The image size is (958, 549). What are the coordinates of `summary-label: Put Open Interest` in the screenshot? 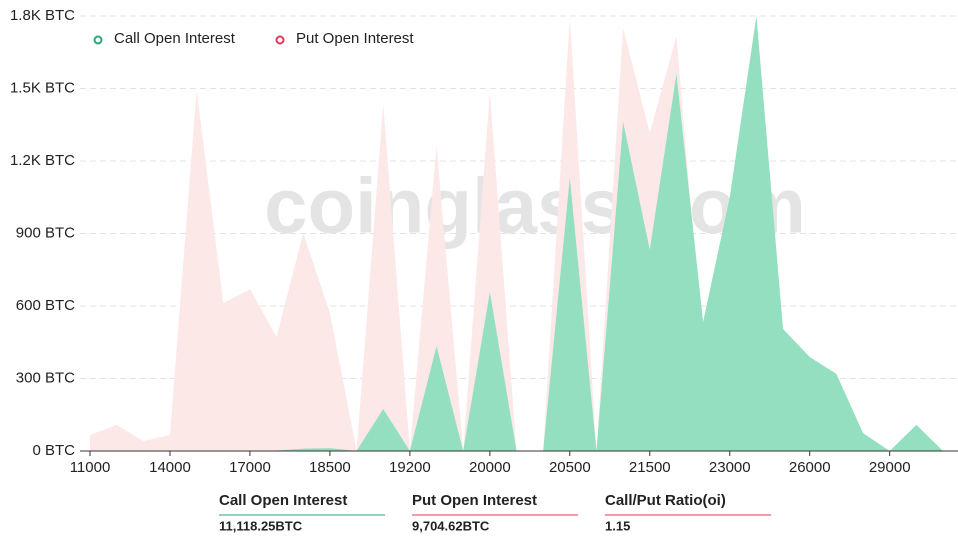 It's located at (474, 500).